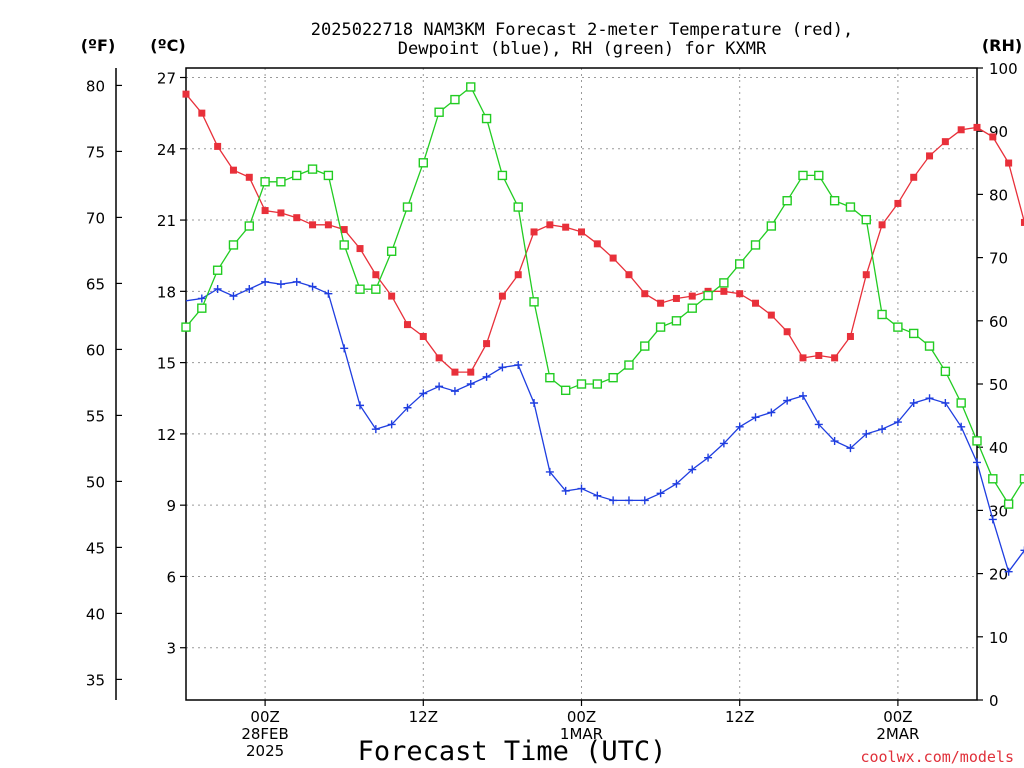  What do you see at coordinates (98, 45) in the screenshot?
I see `fahrenheit-unit-label: (ºF)` at bounding box center [98, 45].